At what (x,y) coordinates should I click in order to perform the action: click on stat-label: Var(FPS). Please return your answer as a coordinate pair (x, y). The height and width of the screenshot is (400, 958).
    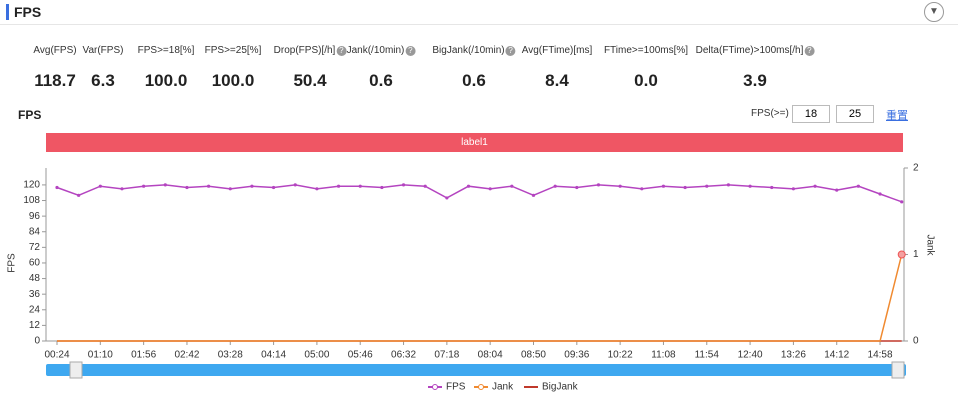
    Looking at the image, I should click on (103, 50).